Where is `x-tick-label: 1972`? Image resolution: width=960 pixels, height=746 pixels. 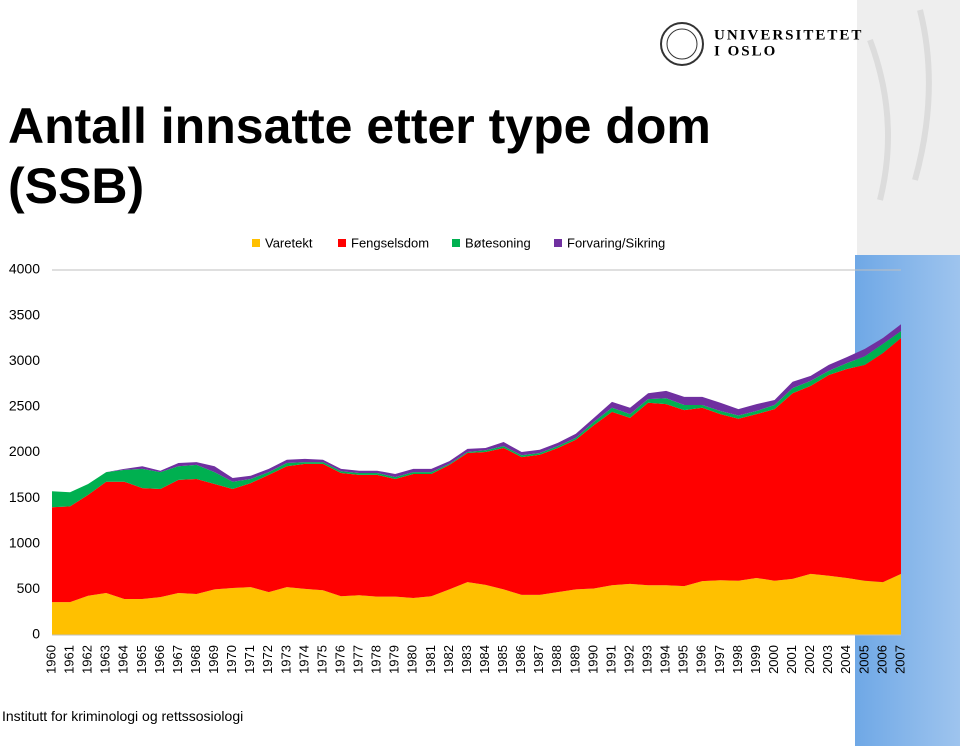
x-tick-label: 1972 is located at coordinates (267, 659).